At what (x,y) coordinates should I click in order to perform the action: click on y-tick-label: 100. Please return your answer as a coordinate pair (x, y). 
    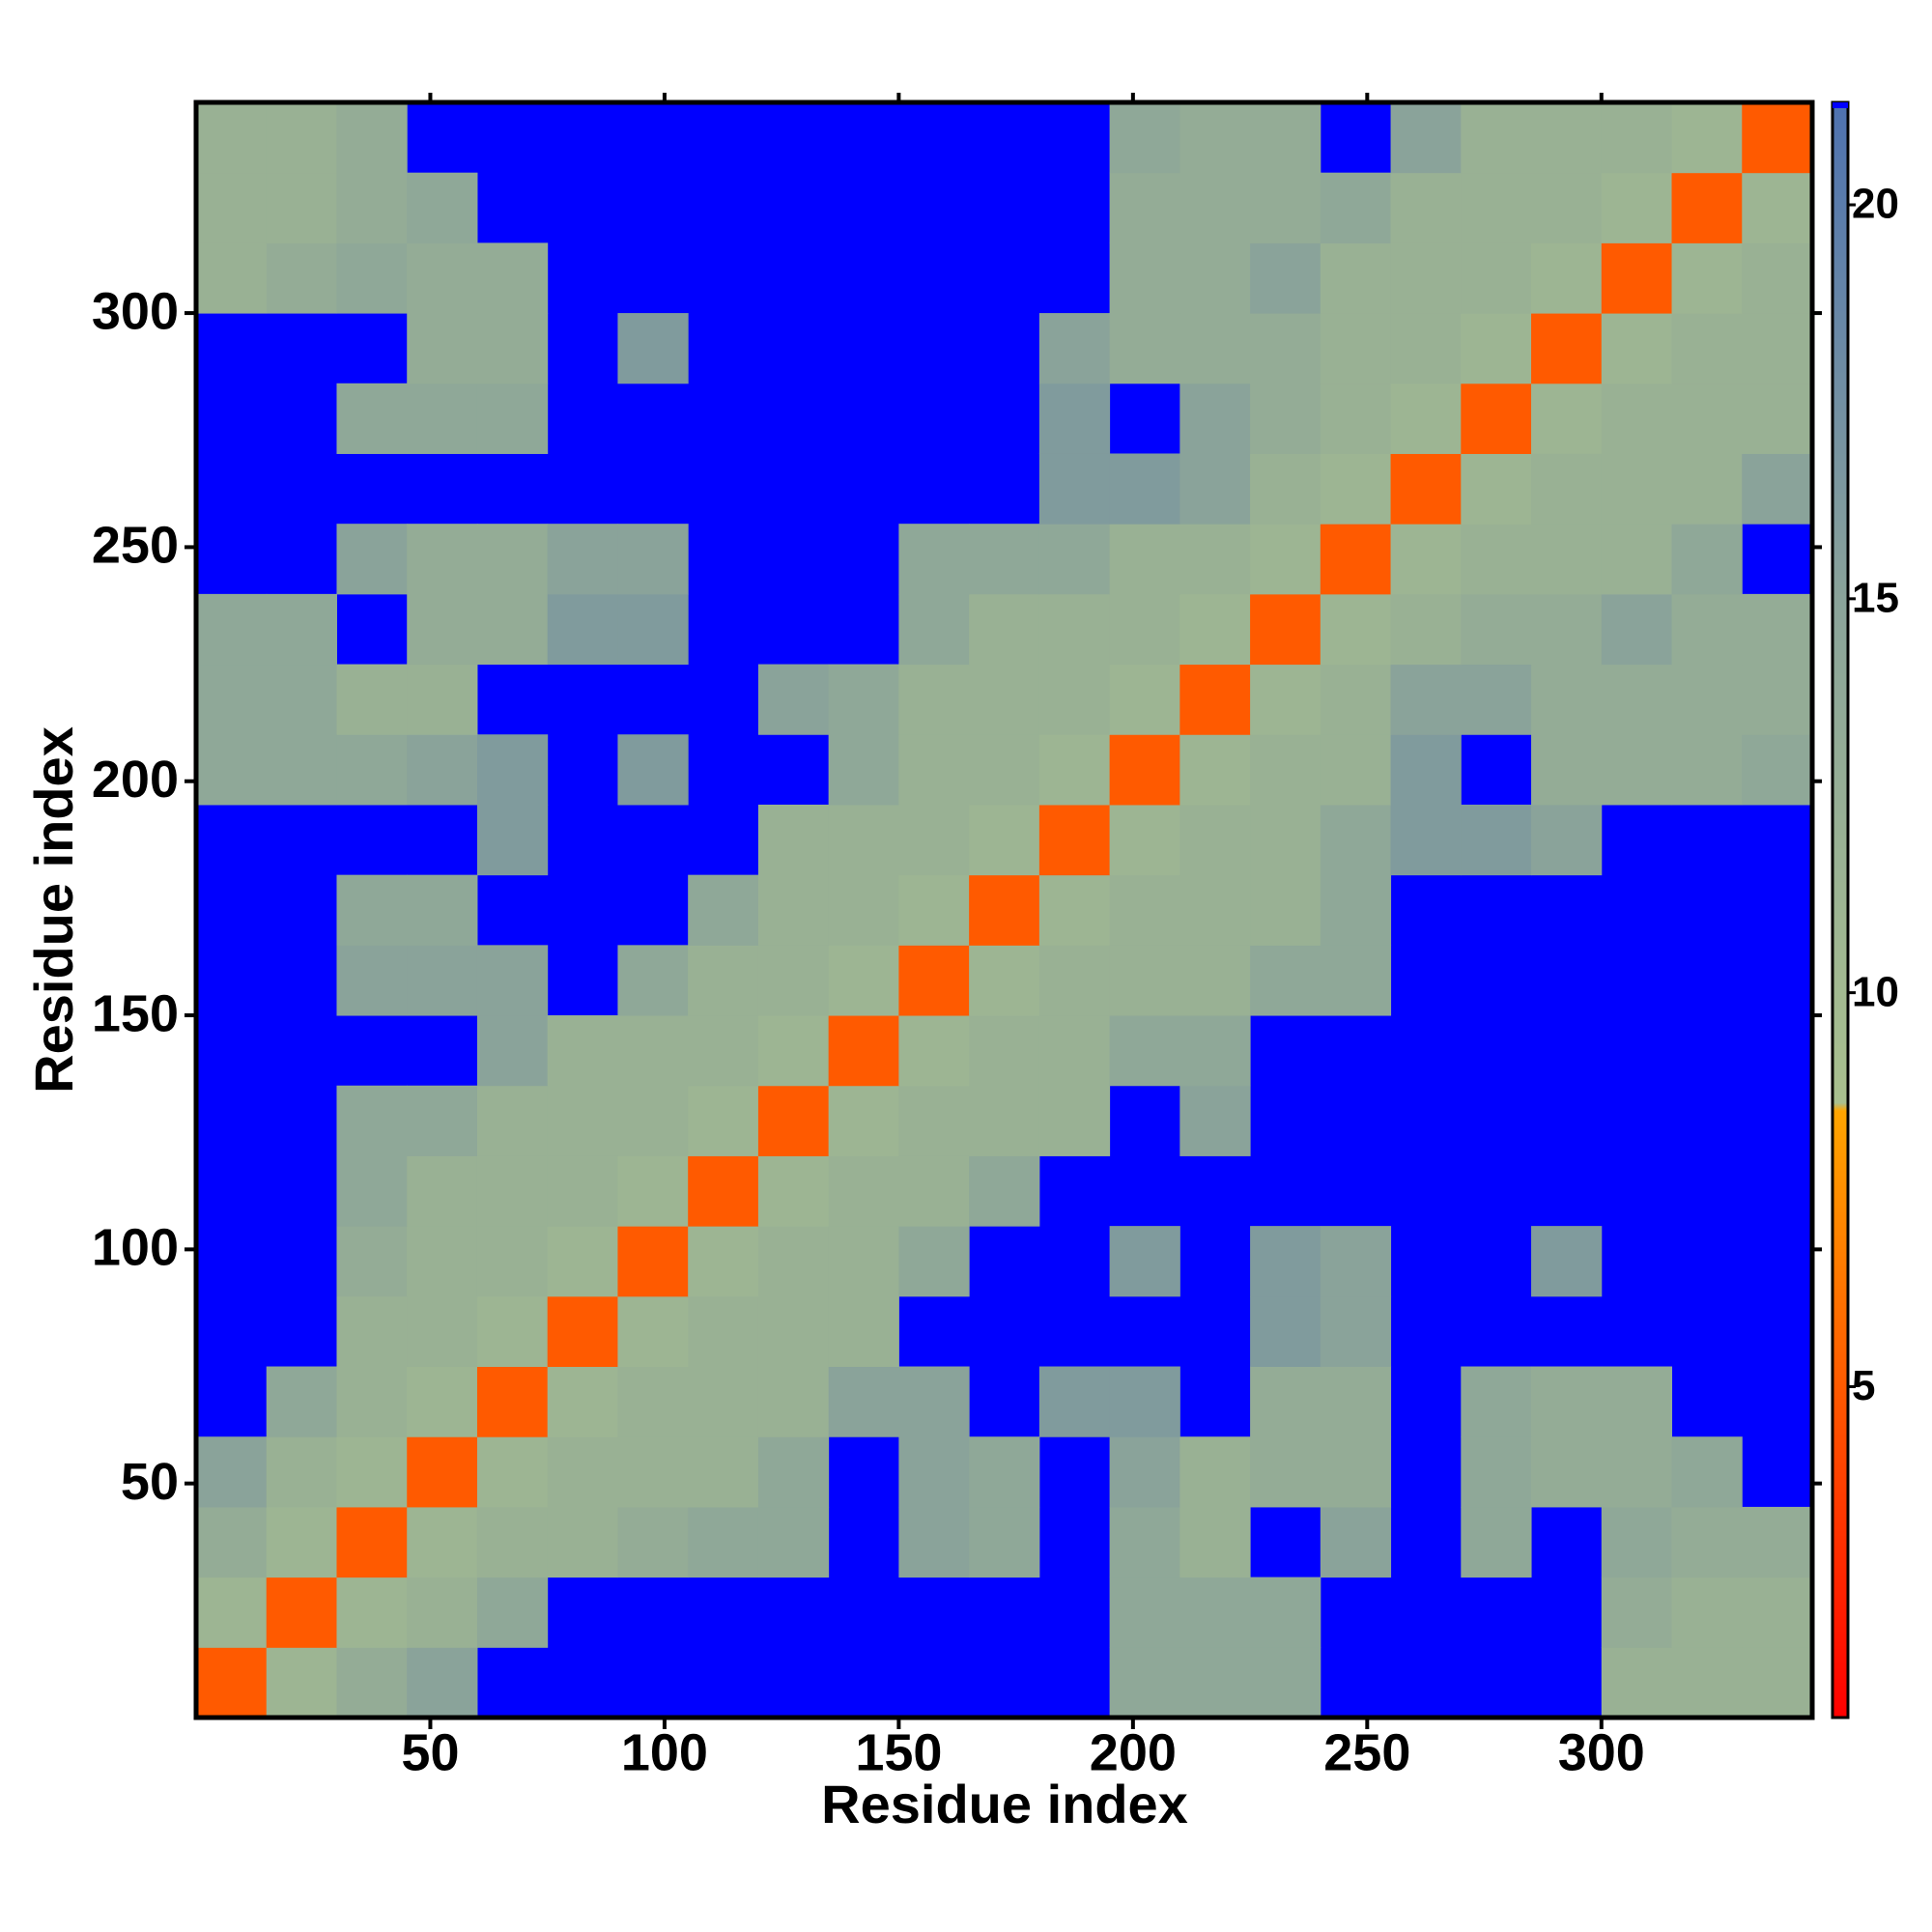
    Looking at the image, I should click on (135, 1248).